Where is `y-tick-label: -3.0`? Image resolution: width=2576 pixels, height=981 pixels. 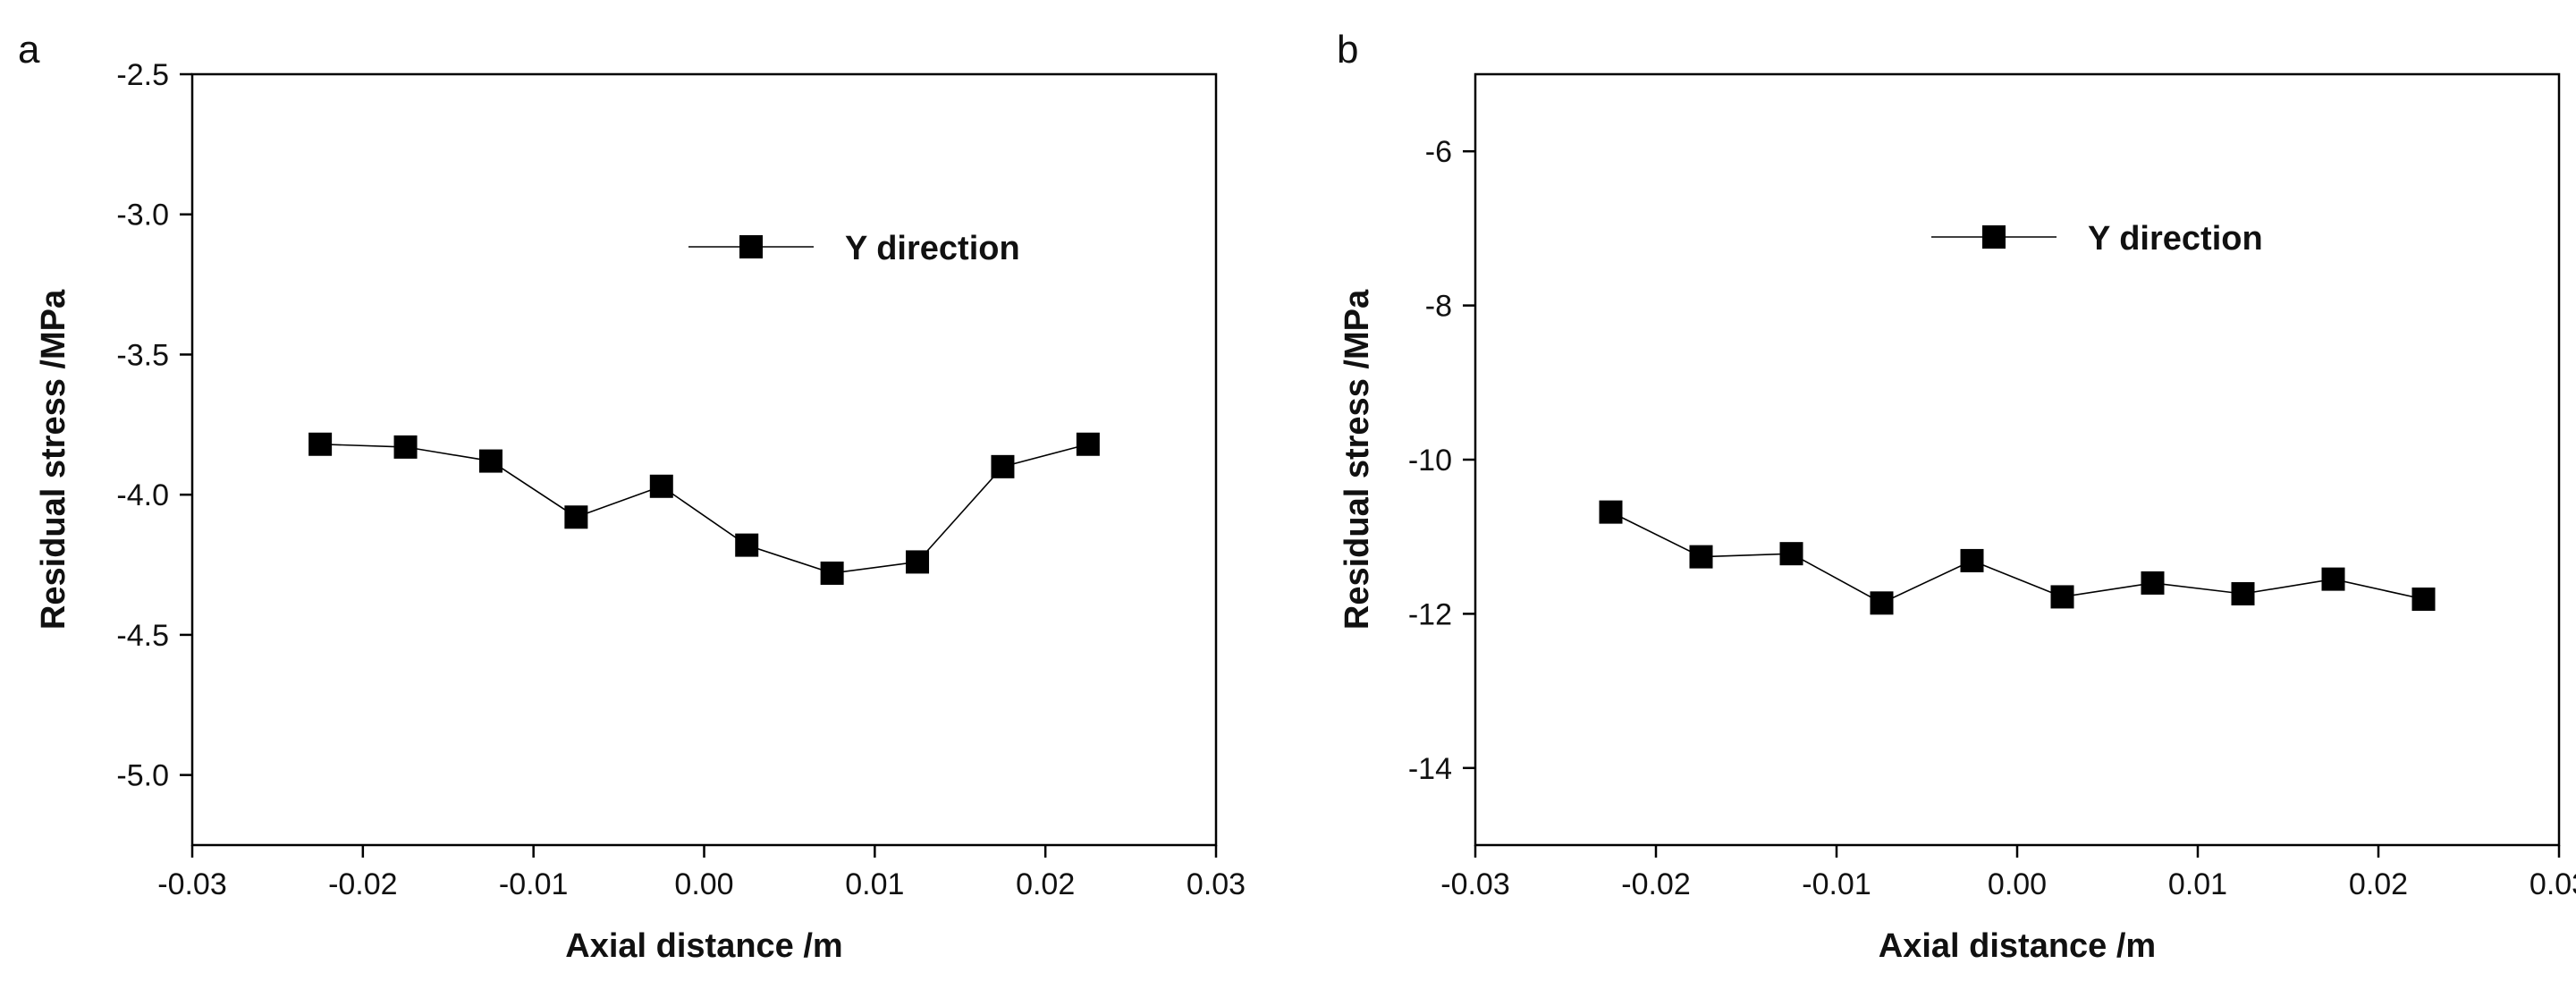
y-tick-label: -3.0 is located at coordinates (142, 216).